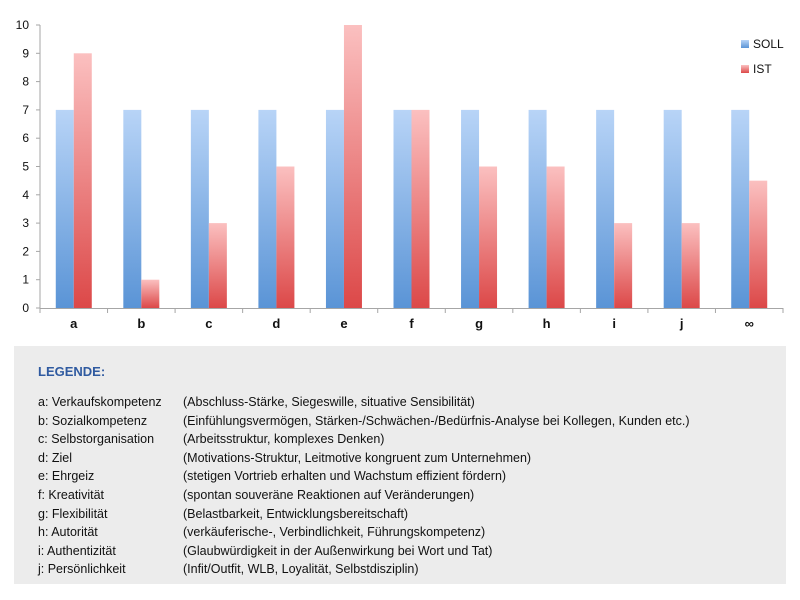 The height and width of the screenshot is (600, 800). I want to click on bar-soll-h, so click(537, 209).